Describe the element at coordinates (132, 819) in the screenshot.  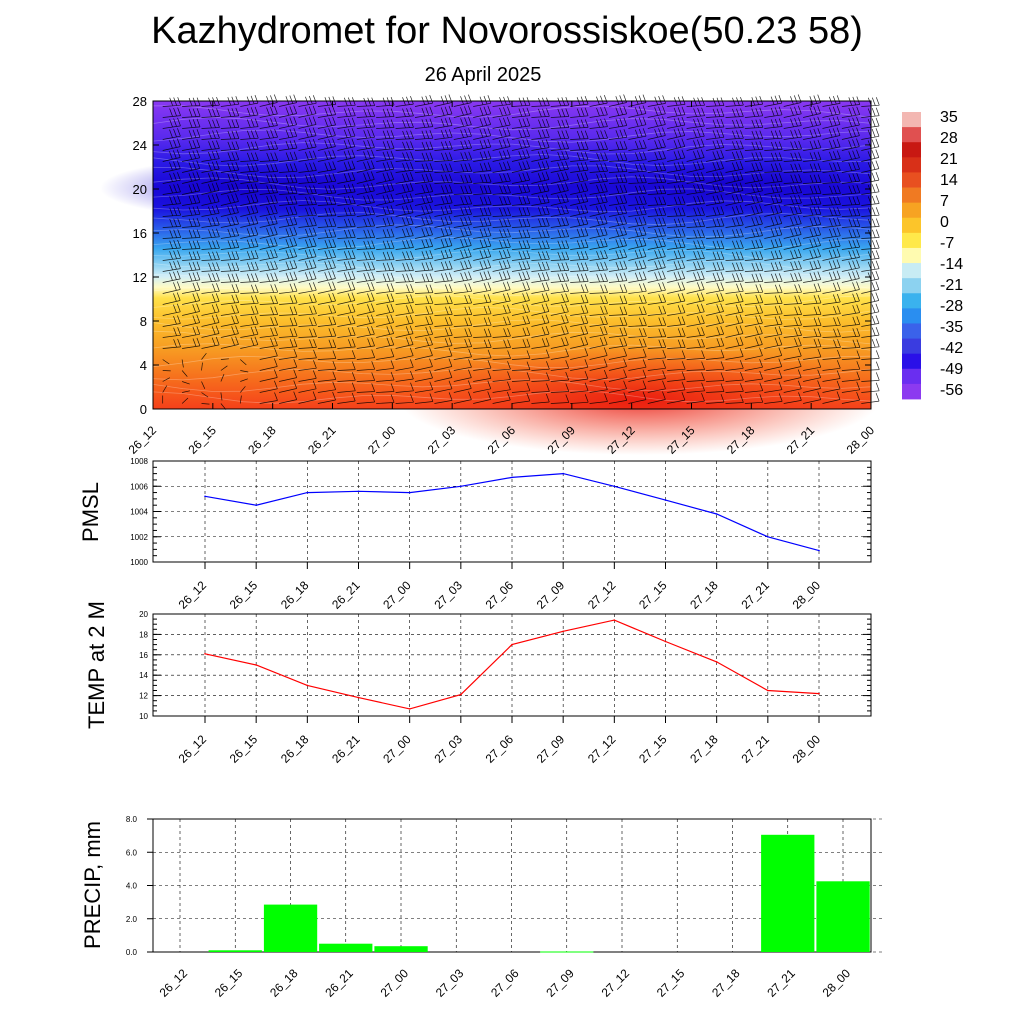
I see `y-tick-label: 8.0` at that location.